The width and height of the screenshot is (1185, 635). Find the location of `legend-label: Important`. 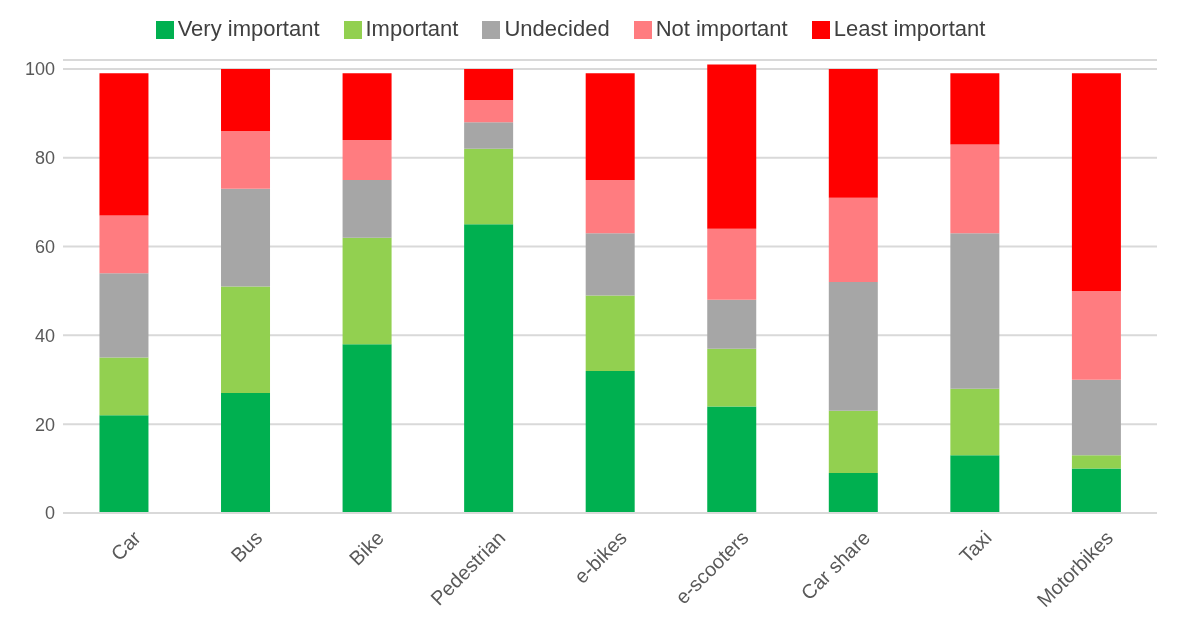

legend-label: Important is located at coordinates (412, 28).